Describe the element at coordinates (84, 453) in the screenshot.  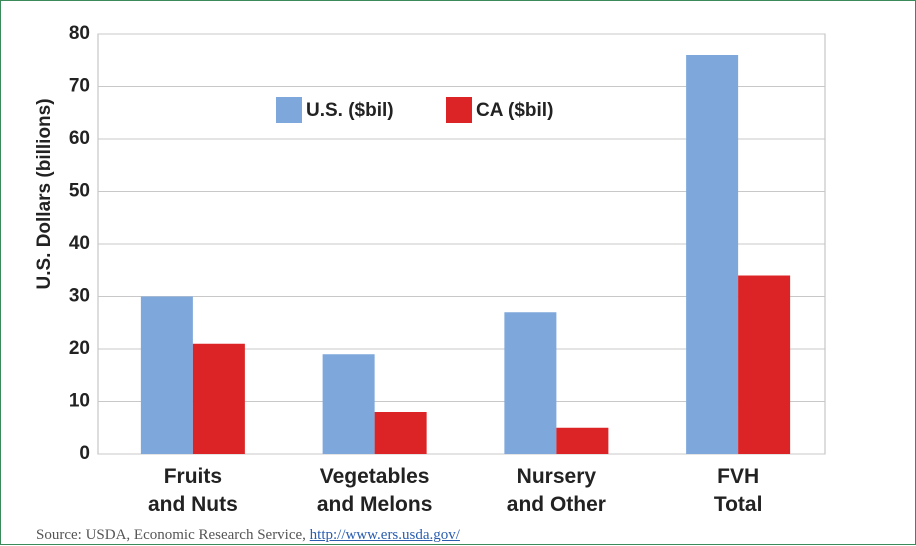
I see `y-tick-label: 0` at that location.